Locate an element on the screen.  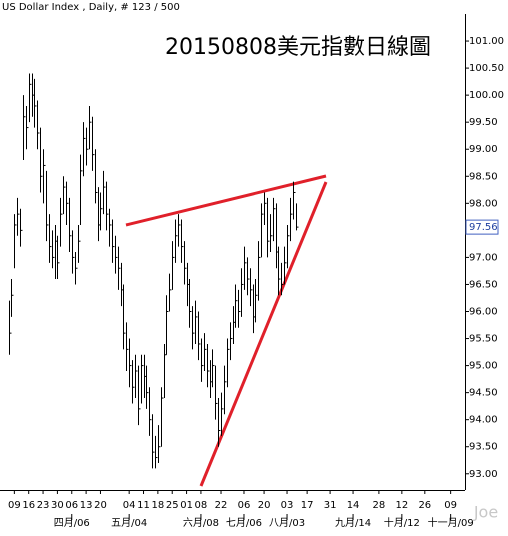
last-value-box is located at coordinates (482, 227).